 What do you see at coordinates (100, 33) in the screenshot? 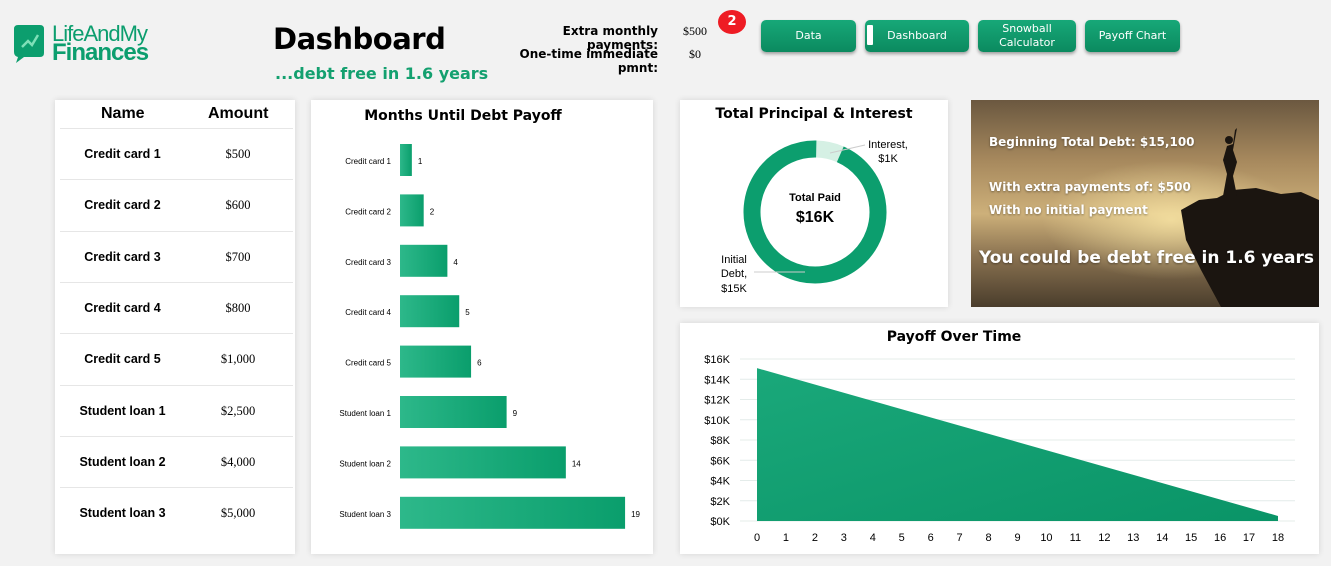
I see `brand-line1: LifeAndMy` at bounding box center [100, 33].